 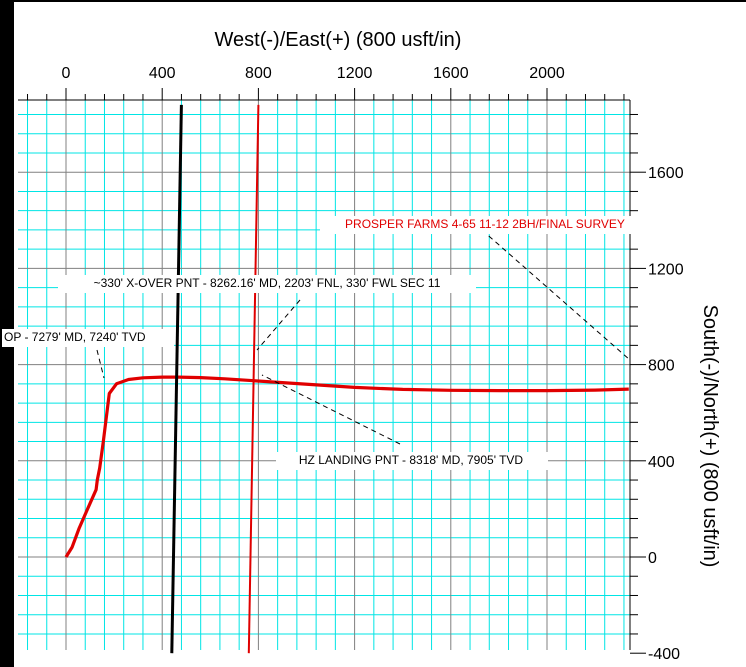 I want to click on y-tick-label: 800, so click(x=661, y=366).